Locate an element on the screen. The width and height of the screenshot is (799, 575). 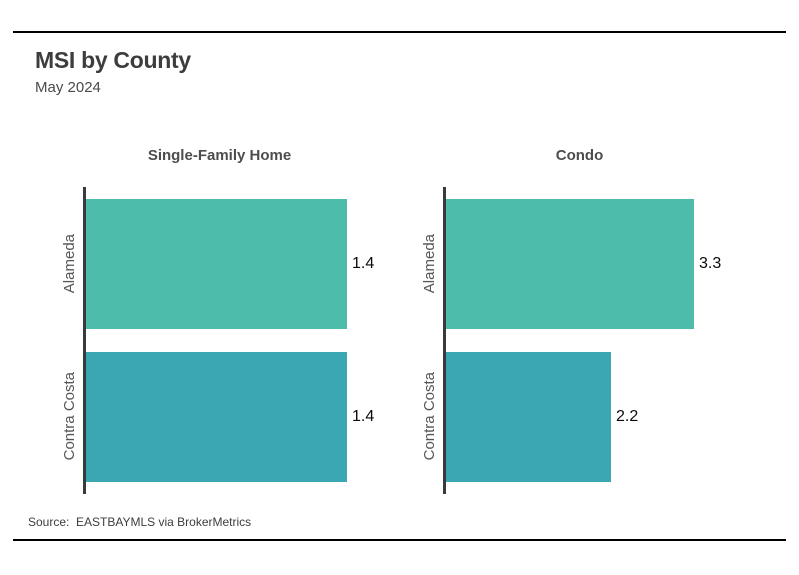
source-attribution: Source: EASTBAYMLS via BrokerMetrics is located at coordinates (140, 522).